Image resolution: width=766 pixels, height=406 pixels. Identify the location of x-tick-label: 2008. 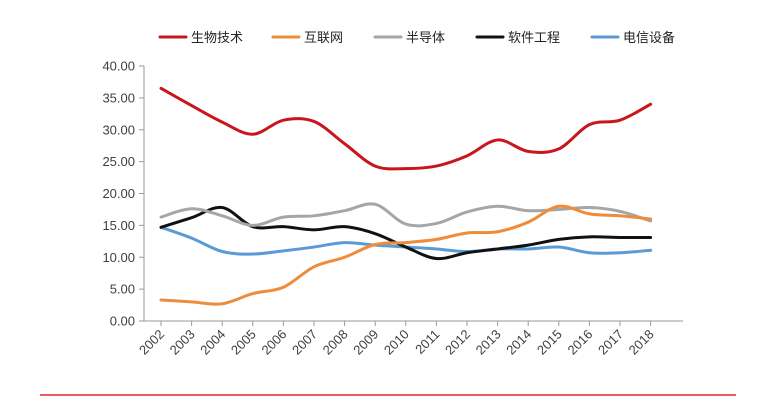
(335, 342).